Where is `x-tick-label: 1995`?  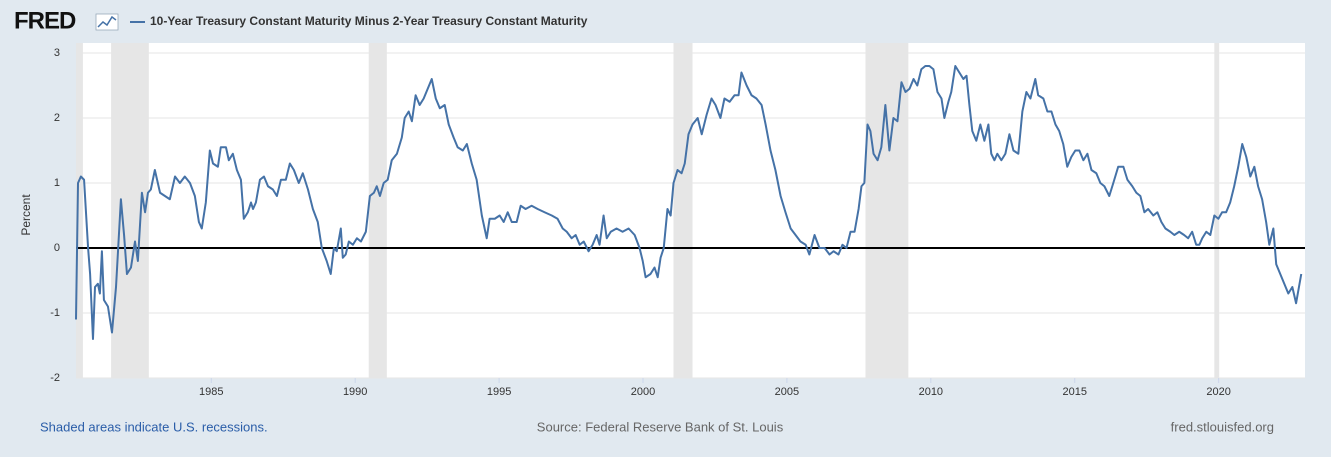
x-tick-label: 1995 is located at coordinates (499, 392).